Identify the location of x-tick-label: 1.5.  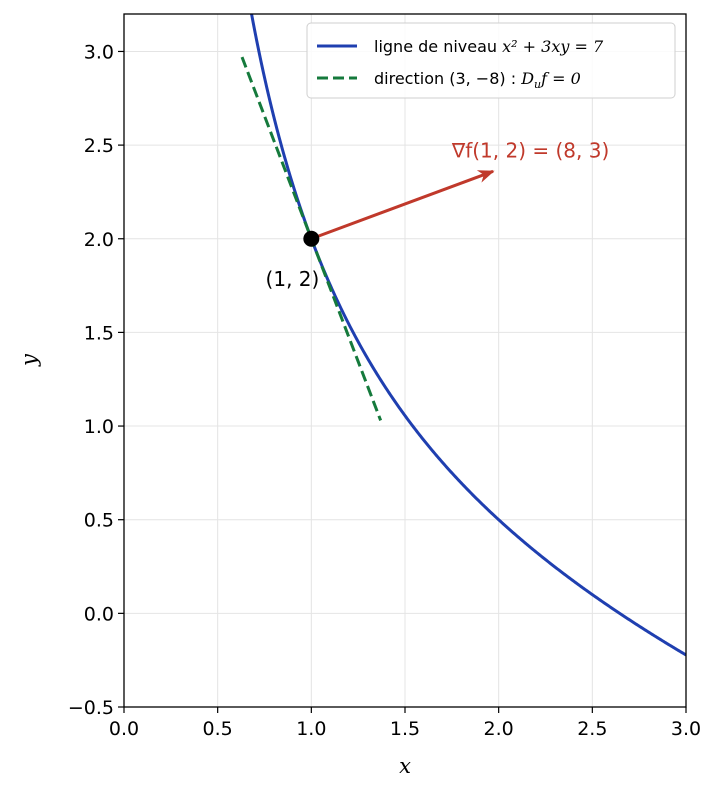
(405, 729).